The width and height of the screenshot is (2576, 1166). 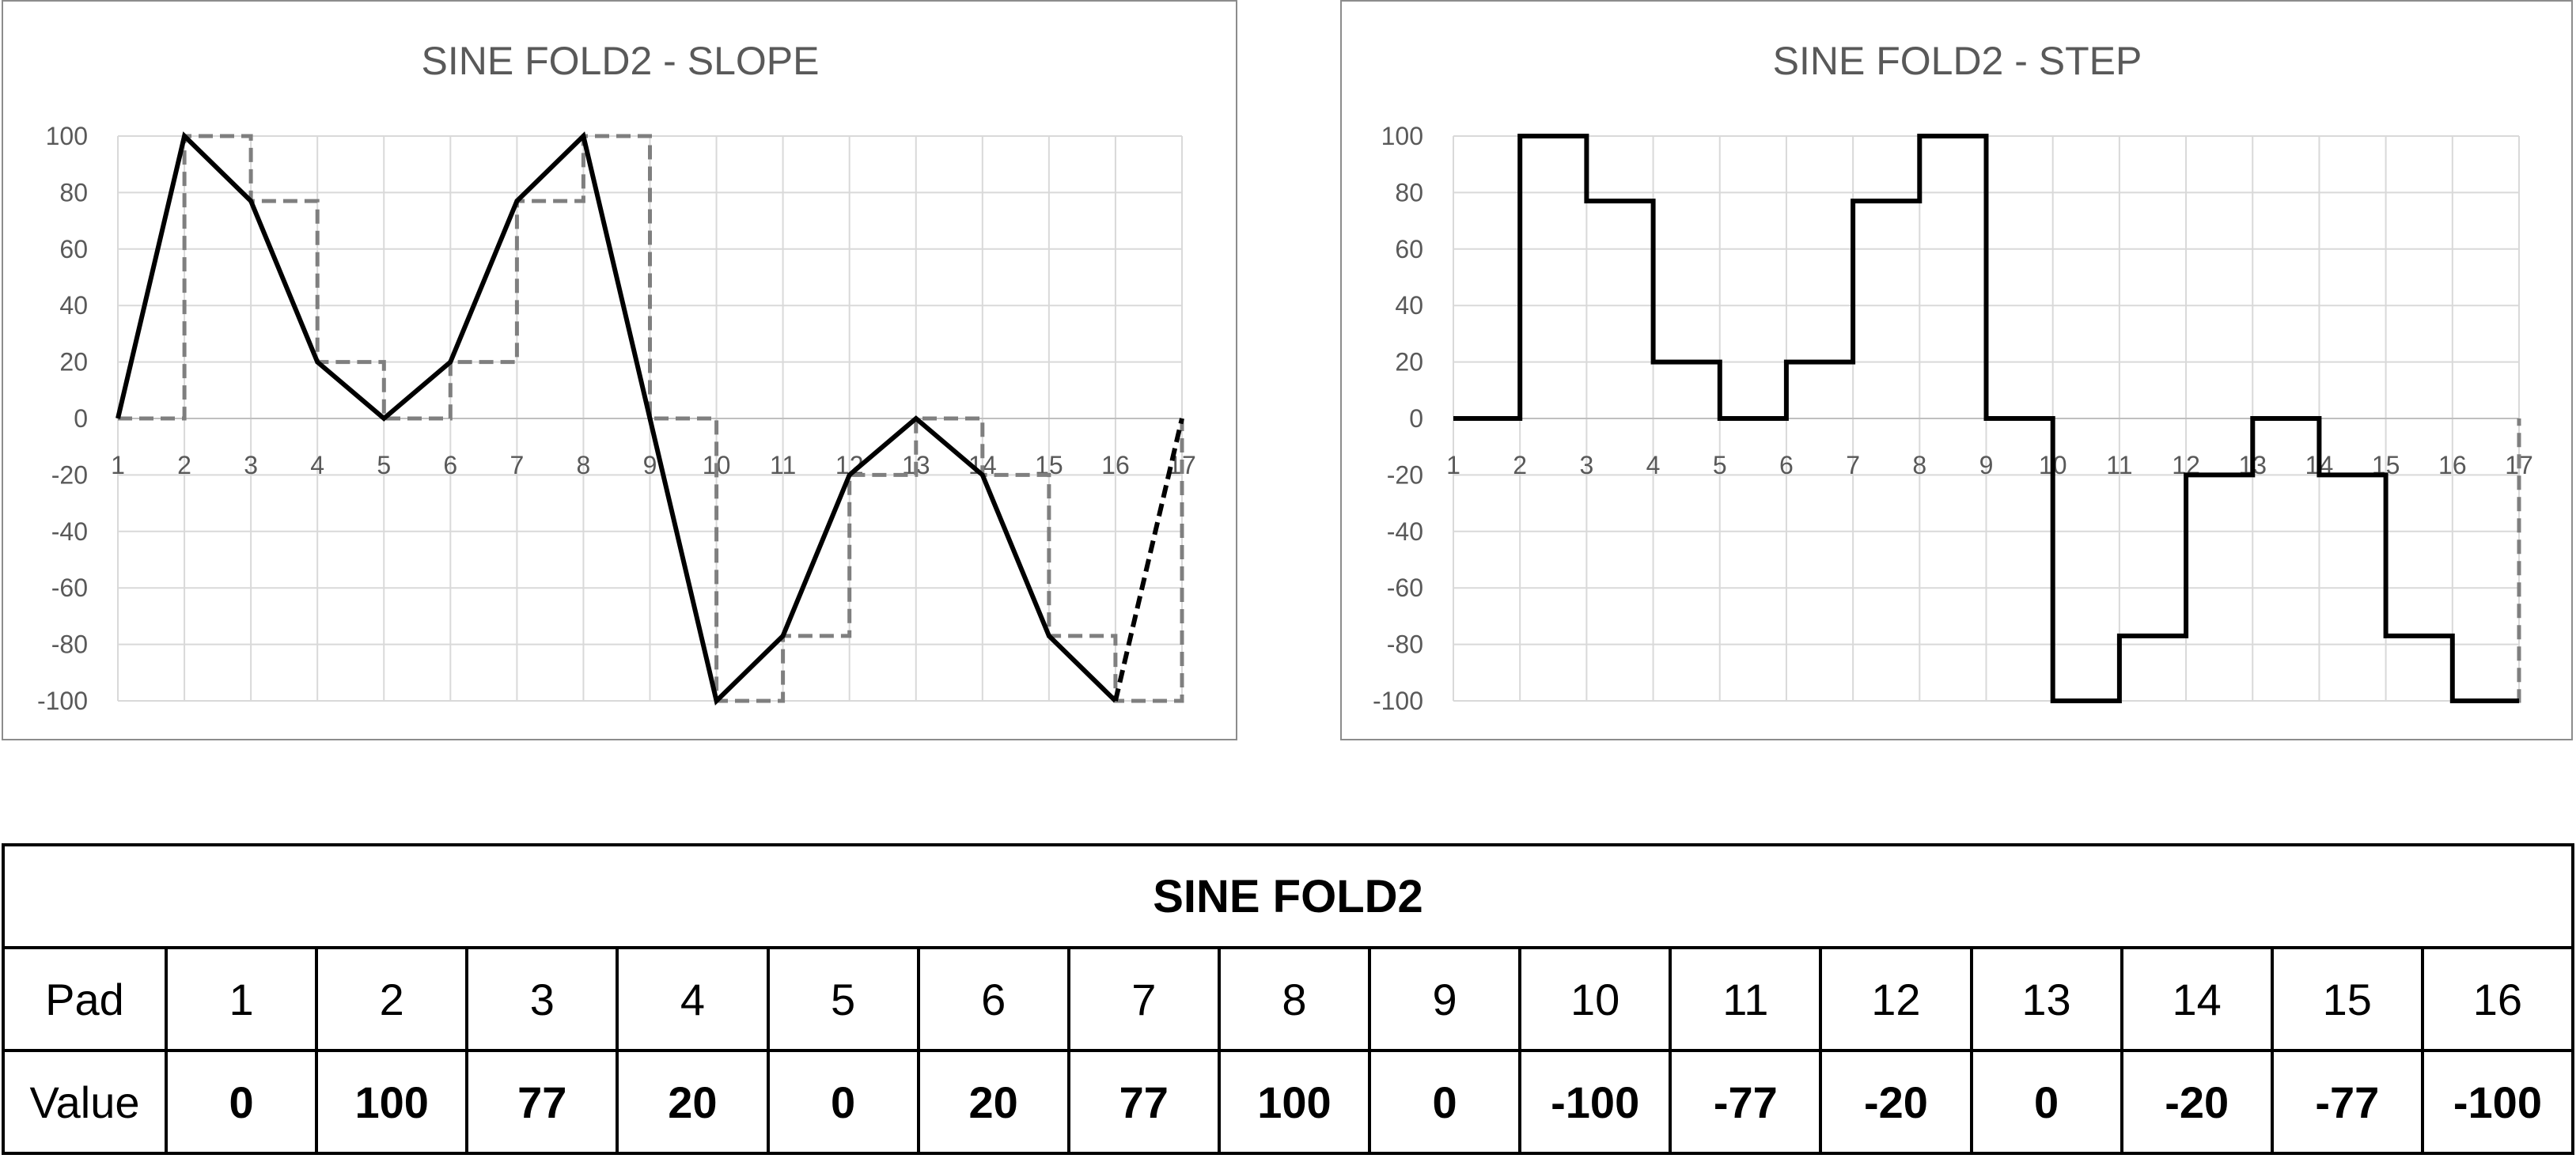 I want to click on pad-row: Pad 1 2 3 4 5 6 7 8 9 10 11 12 13 14 15 16, so click(x=1288, y=999).